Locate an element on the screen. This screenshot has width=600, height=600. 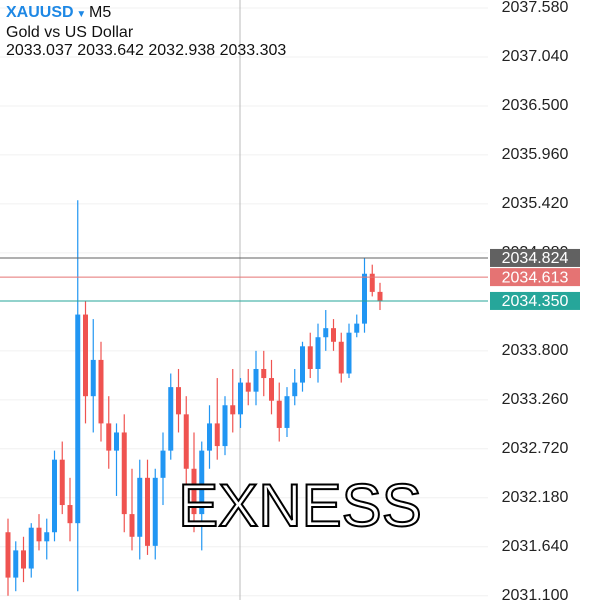
price-label: 2034.824 is located at coordinates (535, 258).